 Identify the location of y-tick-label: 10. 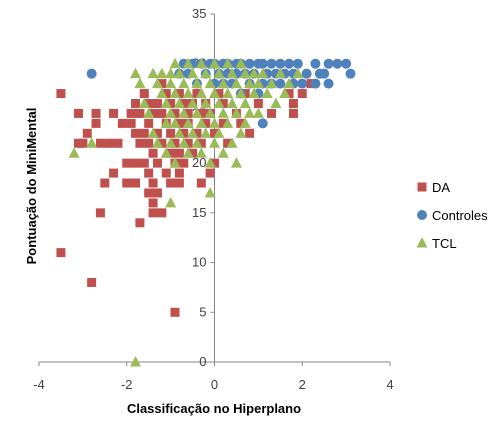
(199, 262).